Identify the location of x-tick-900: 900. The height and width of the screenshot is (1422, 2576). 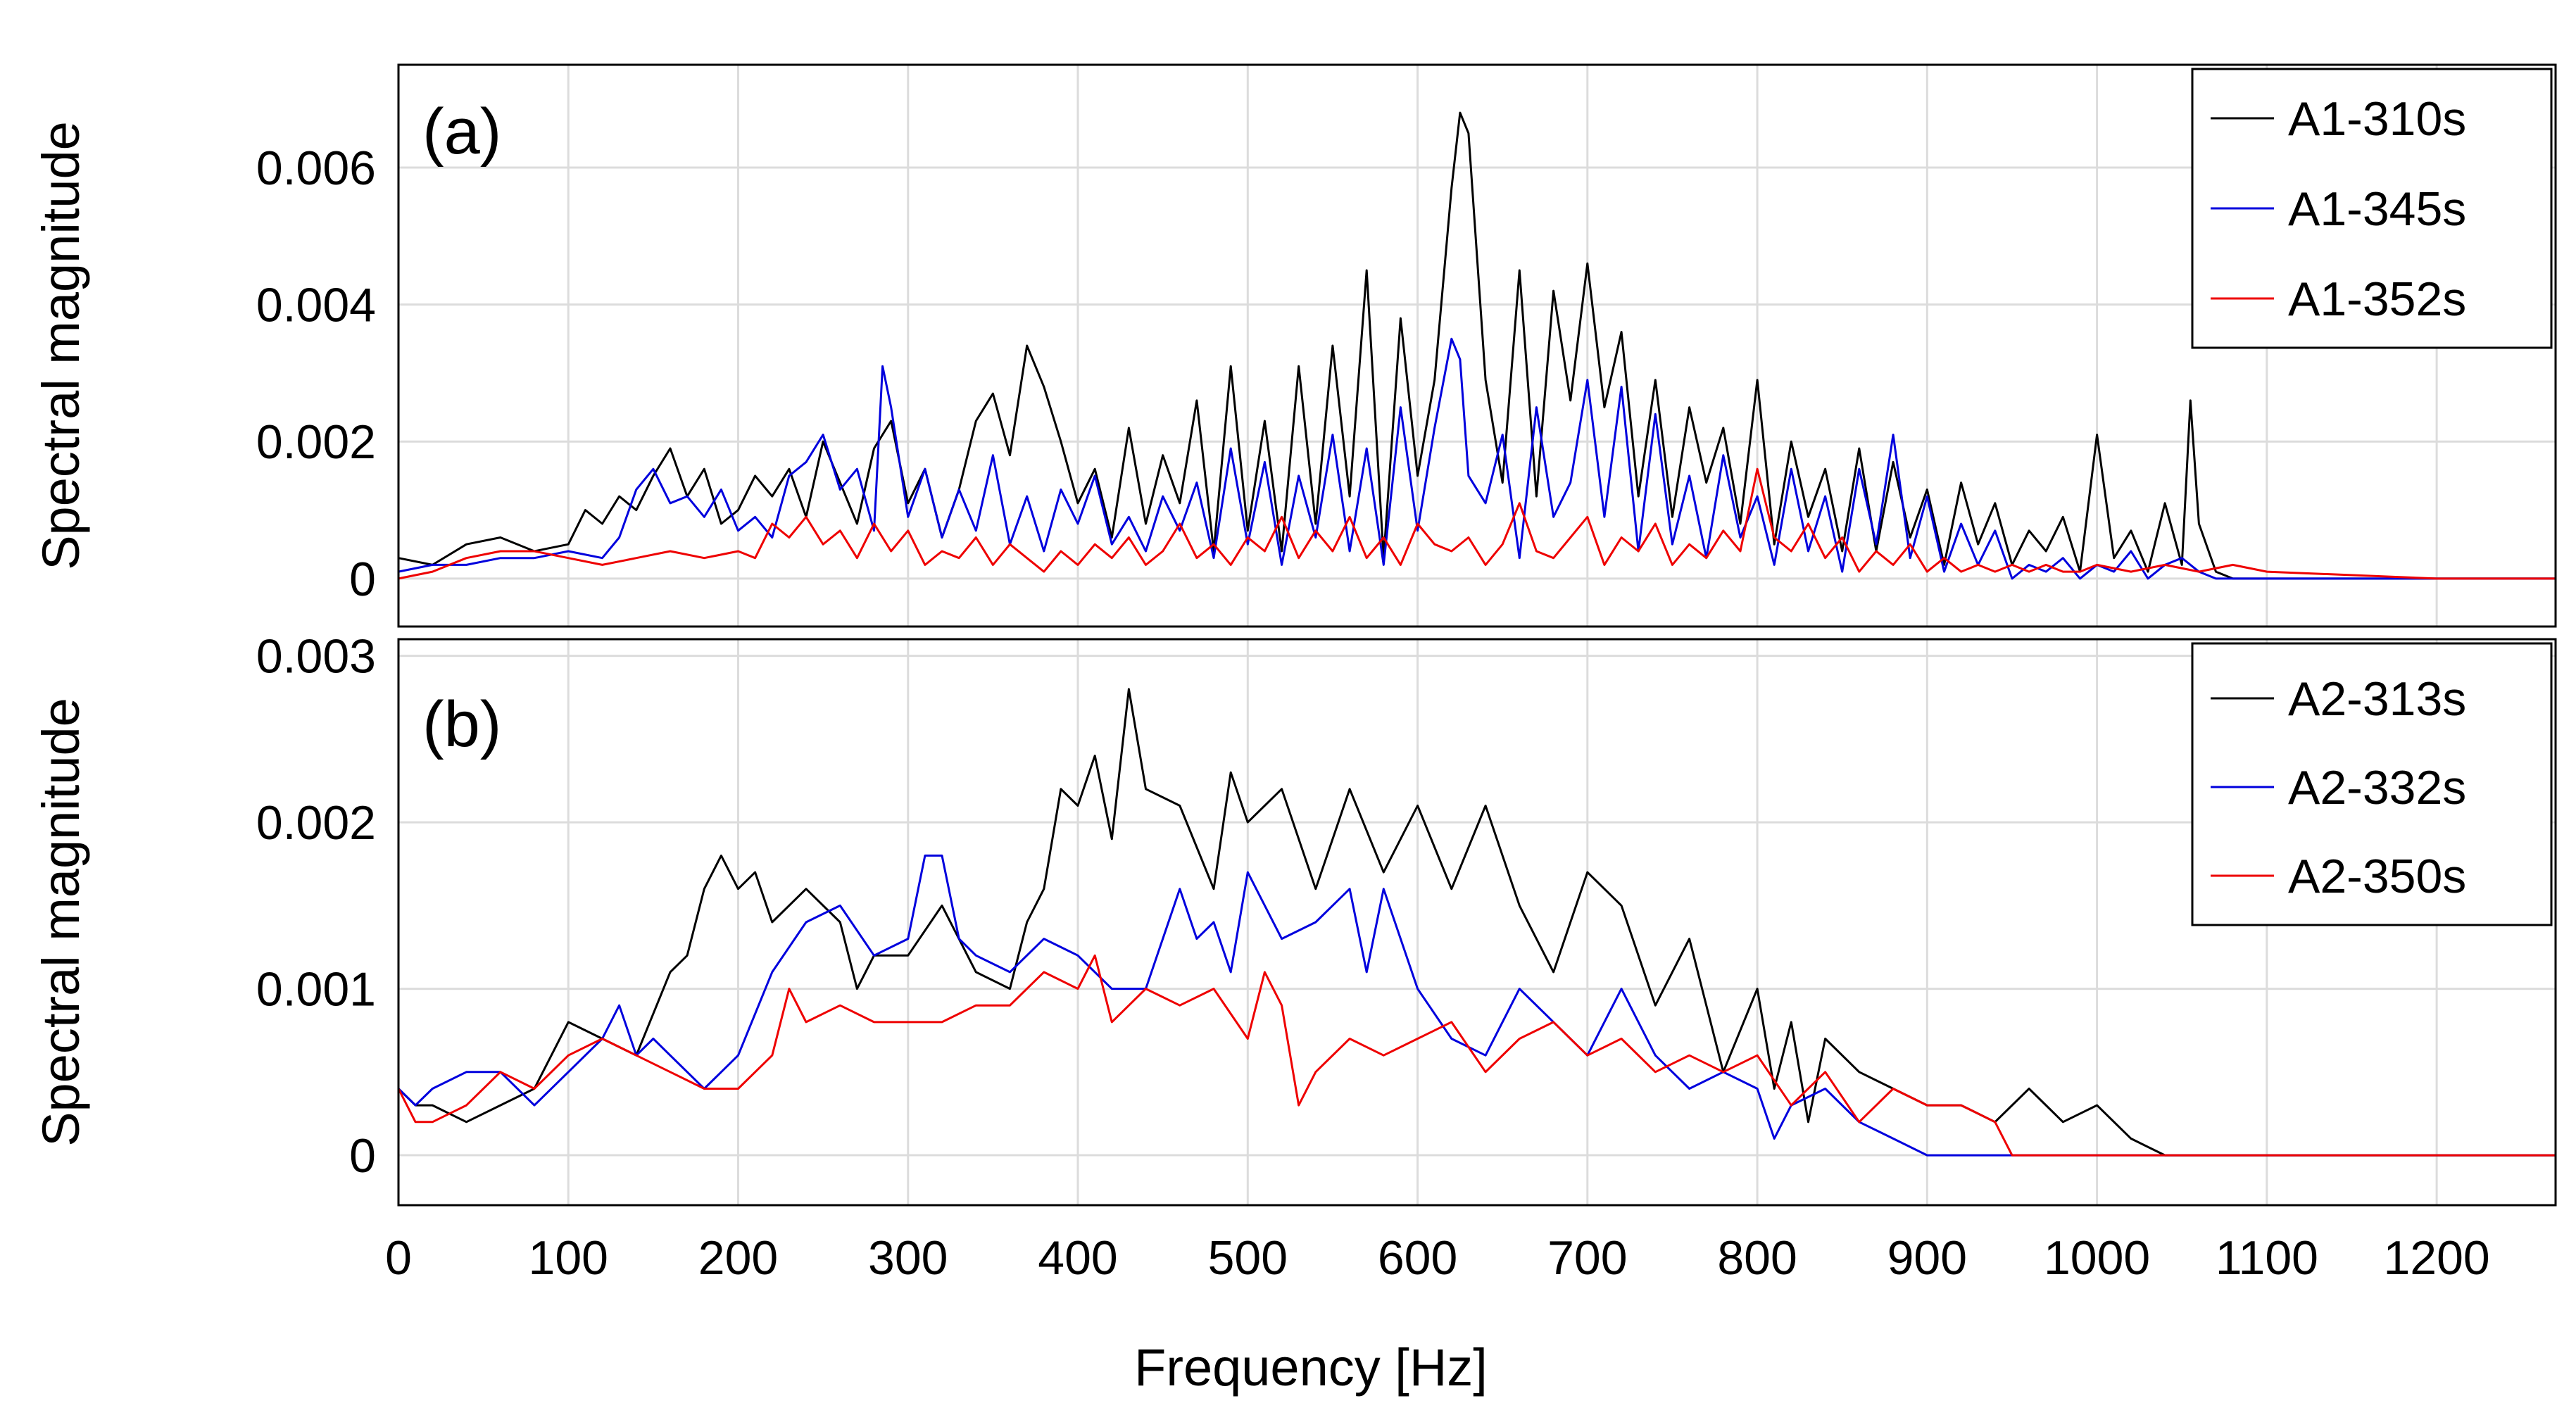
(1927, 1258).